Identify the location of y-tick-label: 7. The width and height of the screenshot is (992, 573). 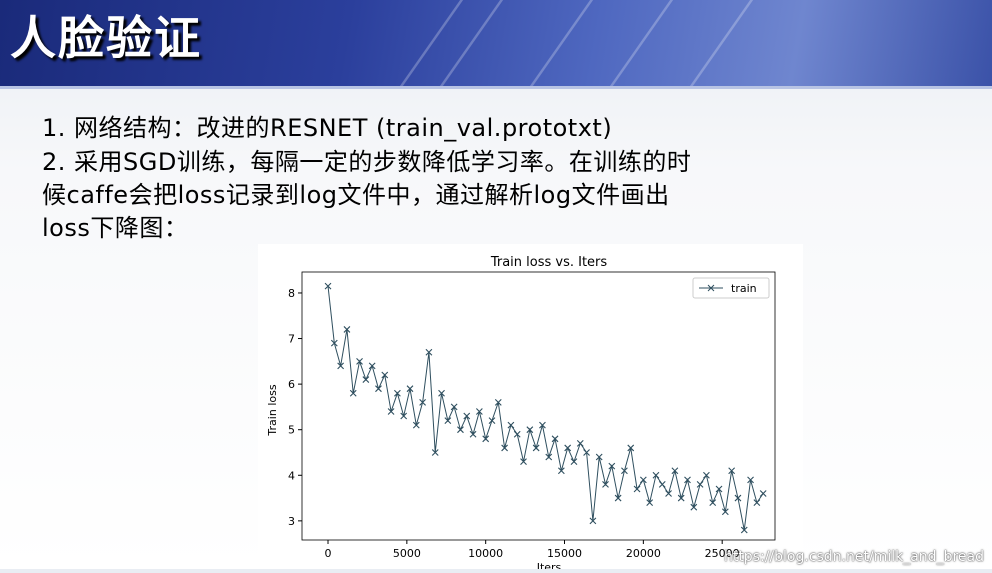
(291, 339).